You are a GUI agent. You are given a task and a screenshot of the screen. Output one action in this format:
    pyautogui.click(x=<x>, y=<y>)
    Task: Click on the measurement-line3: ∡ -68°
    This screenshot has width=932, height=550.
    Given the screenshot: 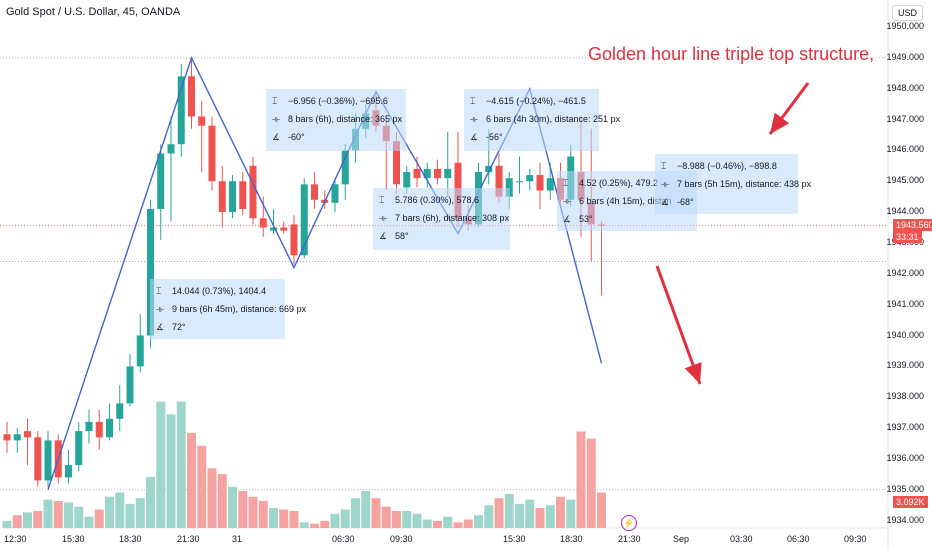 What is the action you would take?
    pyautogui.click(x=677, y=202)
    